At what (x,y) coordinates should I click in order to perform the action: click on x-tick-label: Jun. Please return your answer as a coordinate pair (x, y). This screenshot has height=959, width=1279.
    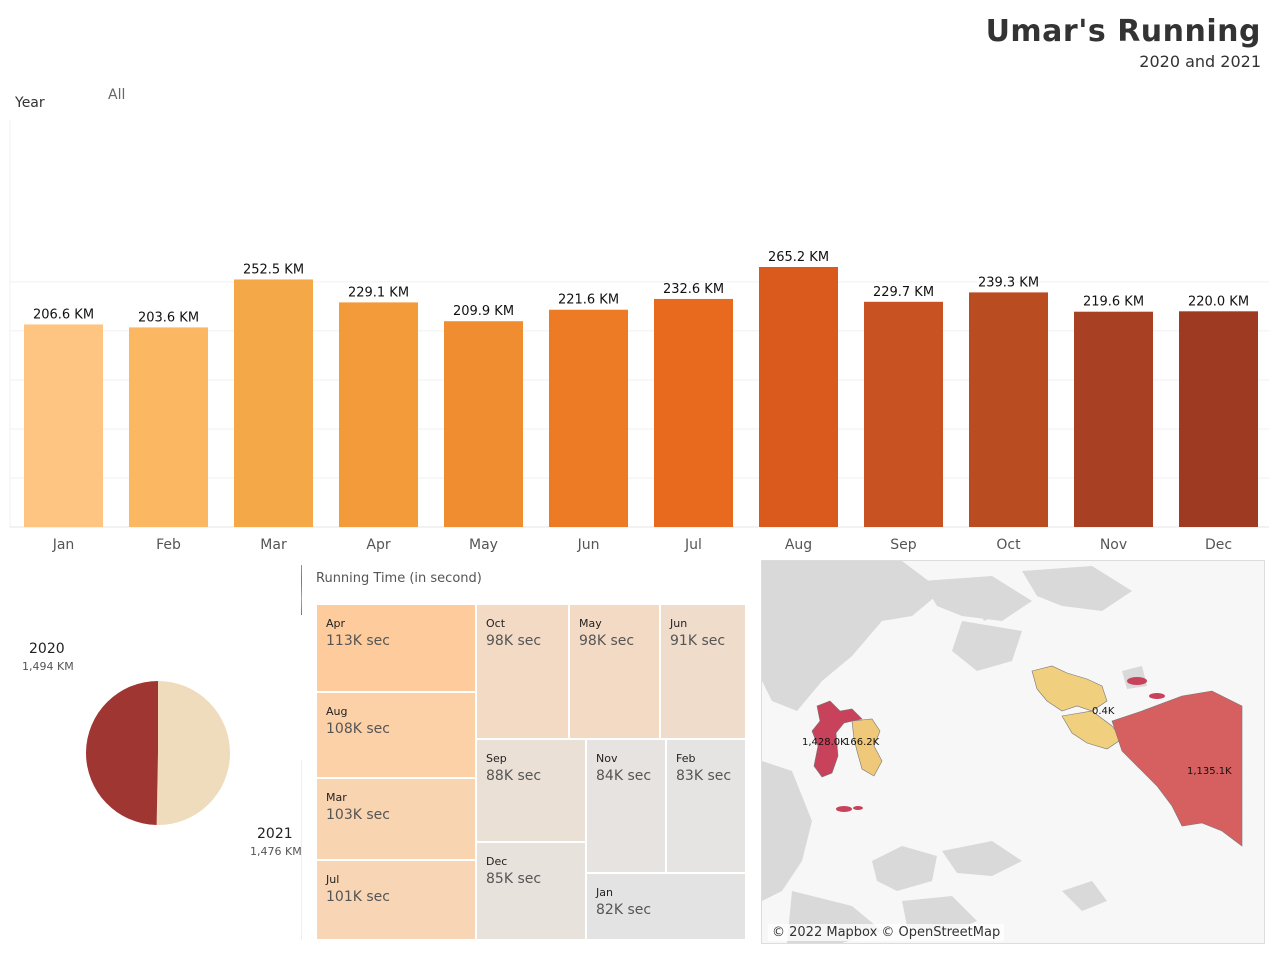
    Looking at the image, I should click on (588, 545).